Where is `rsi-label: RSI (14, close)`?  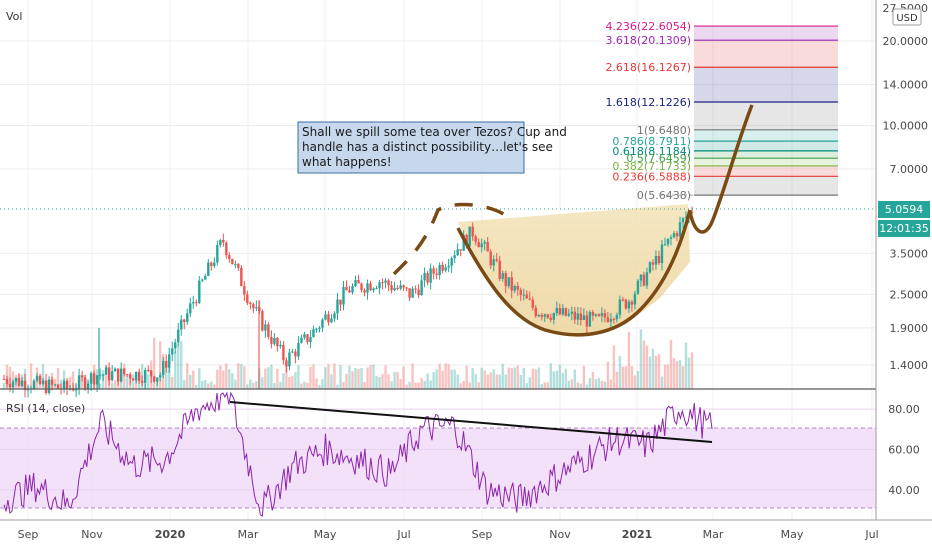 rsi-label: RSI (14, close) is located at coordinates (45, 408).